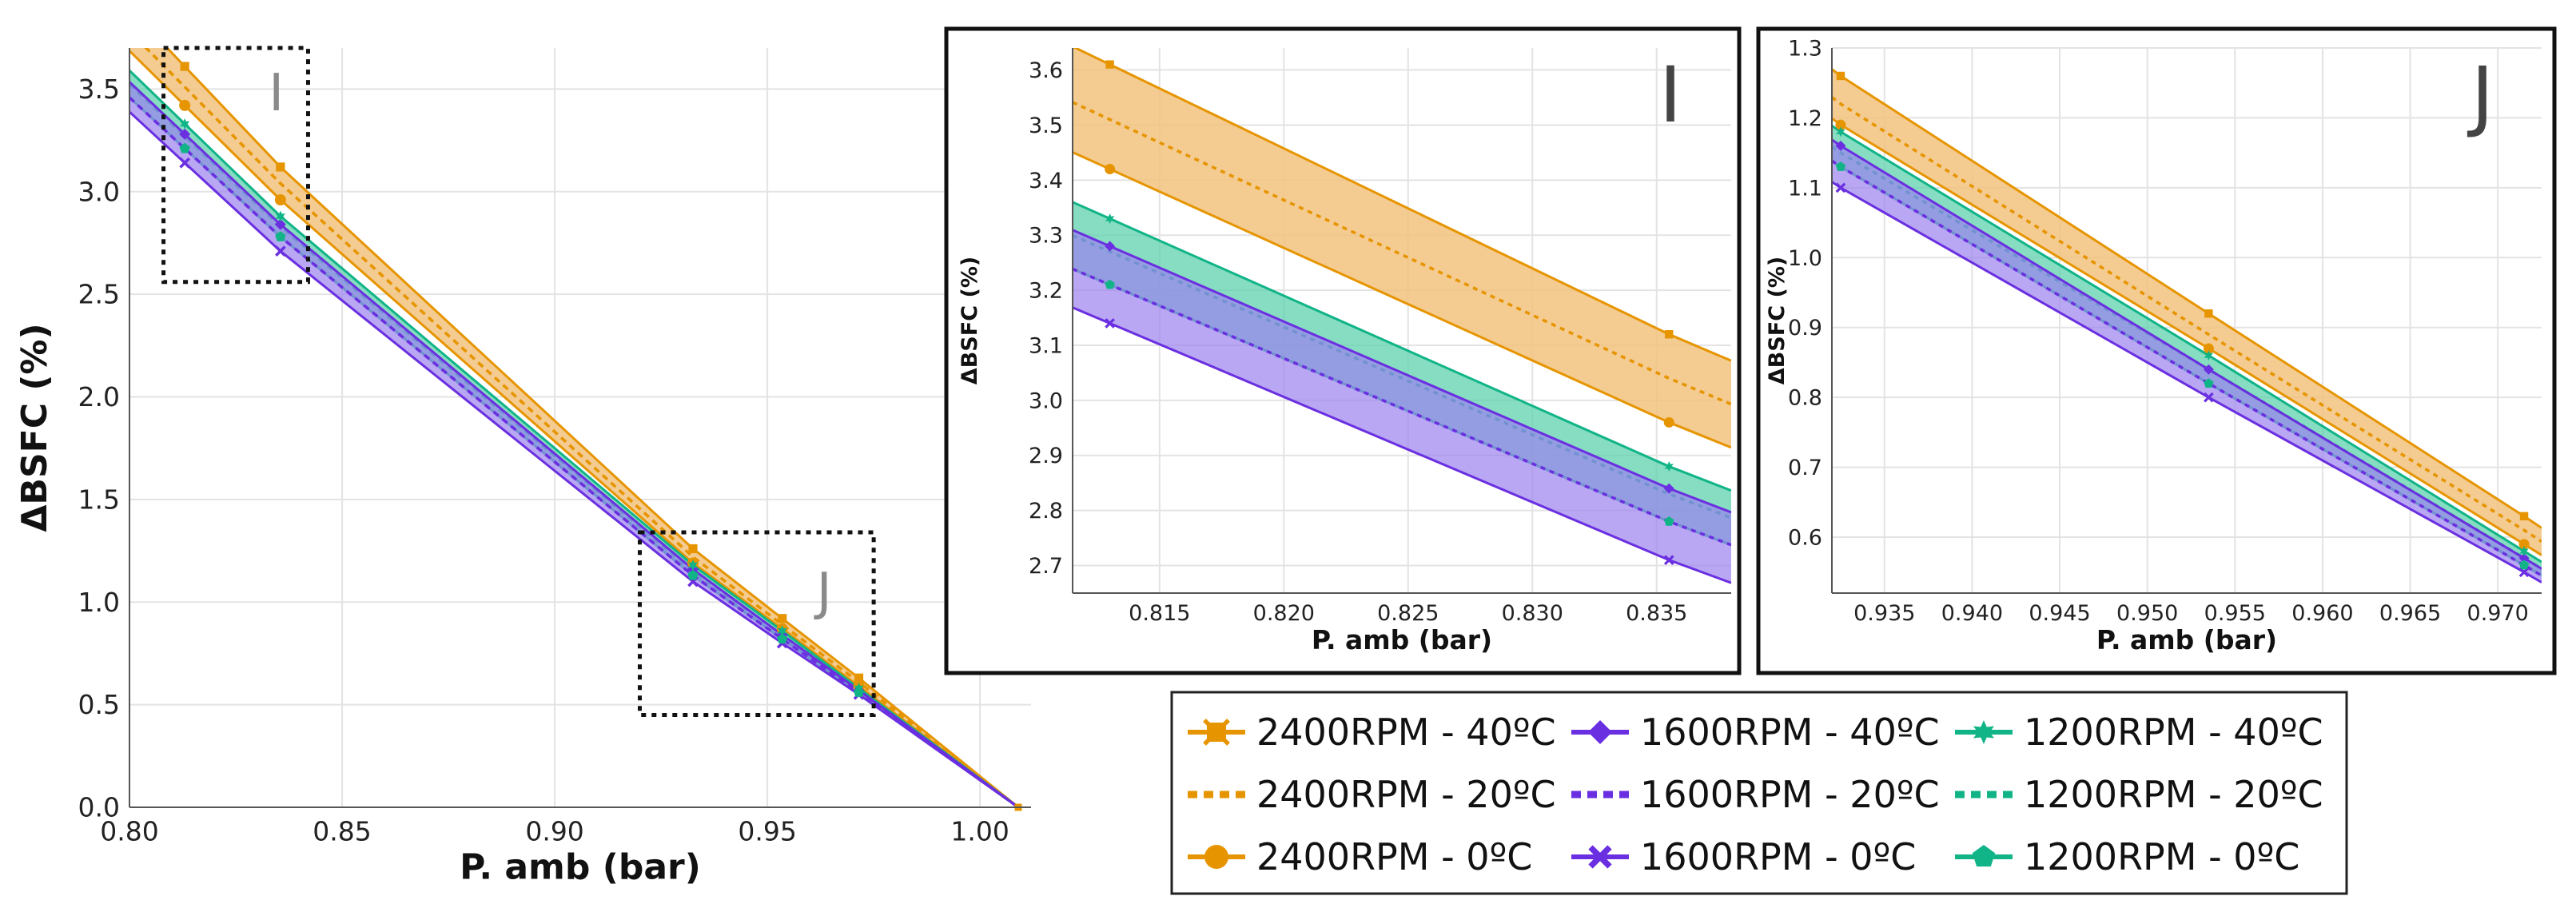 This screenshot has width=2576, height=920. I want to click on inset-i-plot-area, so click(1402, 316).